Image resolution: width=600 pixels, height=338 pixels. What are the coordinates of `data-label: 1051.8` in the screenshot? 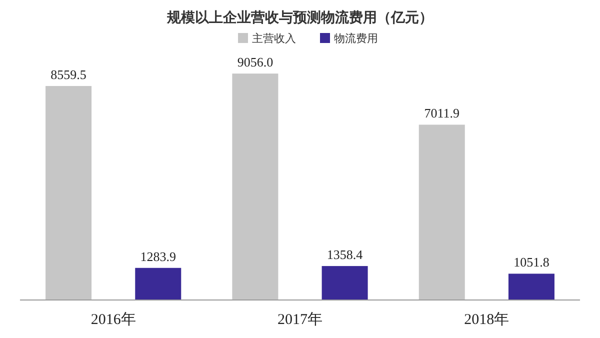 It's located at (532, 262).